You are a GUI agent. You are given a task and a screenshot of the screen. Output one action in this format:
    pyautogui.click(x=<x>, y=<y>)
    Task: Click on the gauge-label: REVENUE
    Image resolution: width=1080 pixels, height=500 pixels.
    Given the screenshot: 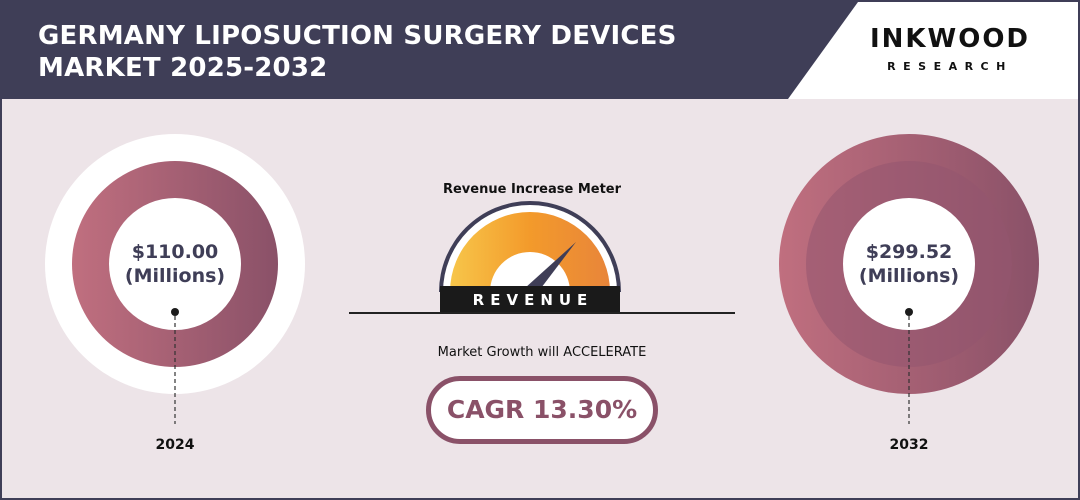 What is the action you would take?
    pyautogui.click(x=533, y=300)
    